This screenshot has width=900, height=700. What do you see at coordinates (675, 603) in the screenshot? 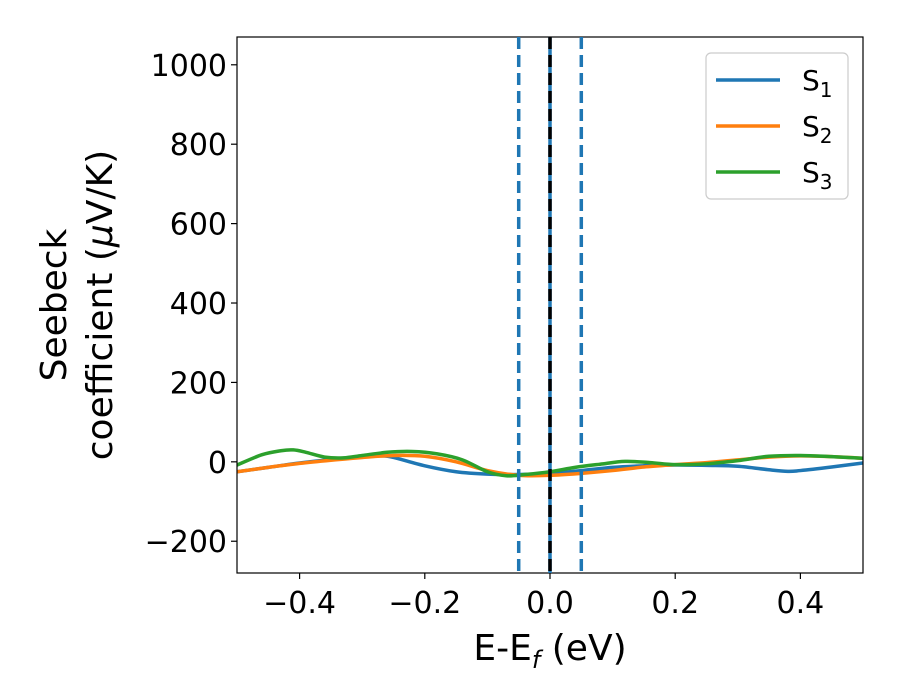
I see `x-tick-label: 0.2` at bounding box center [675, 603].